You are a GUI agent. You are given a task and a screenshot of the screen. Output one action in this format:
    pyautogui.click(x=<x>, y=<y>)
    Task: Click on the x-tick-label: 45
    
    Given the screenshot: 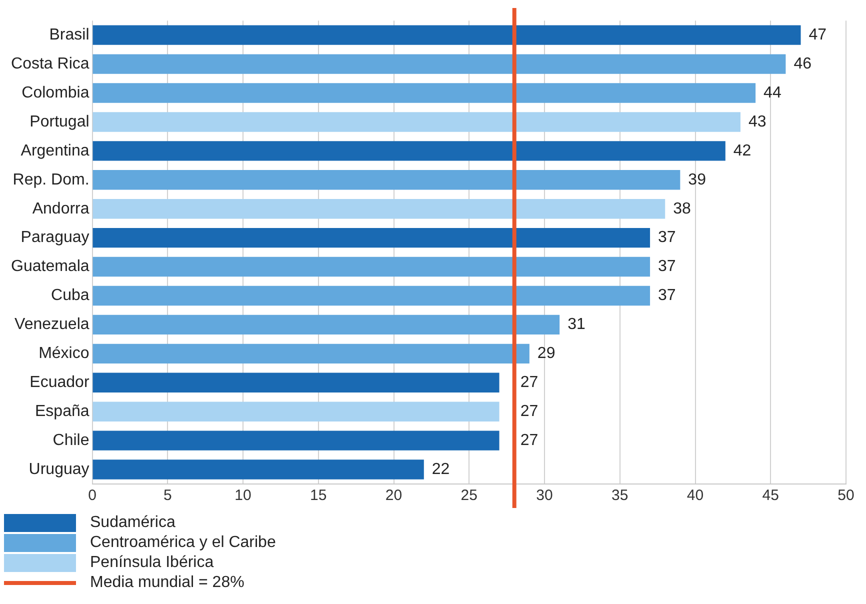 What is the action you would take?
    pyautogui.click(x=770, y=495)
    